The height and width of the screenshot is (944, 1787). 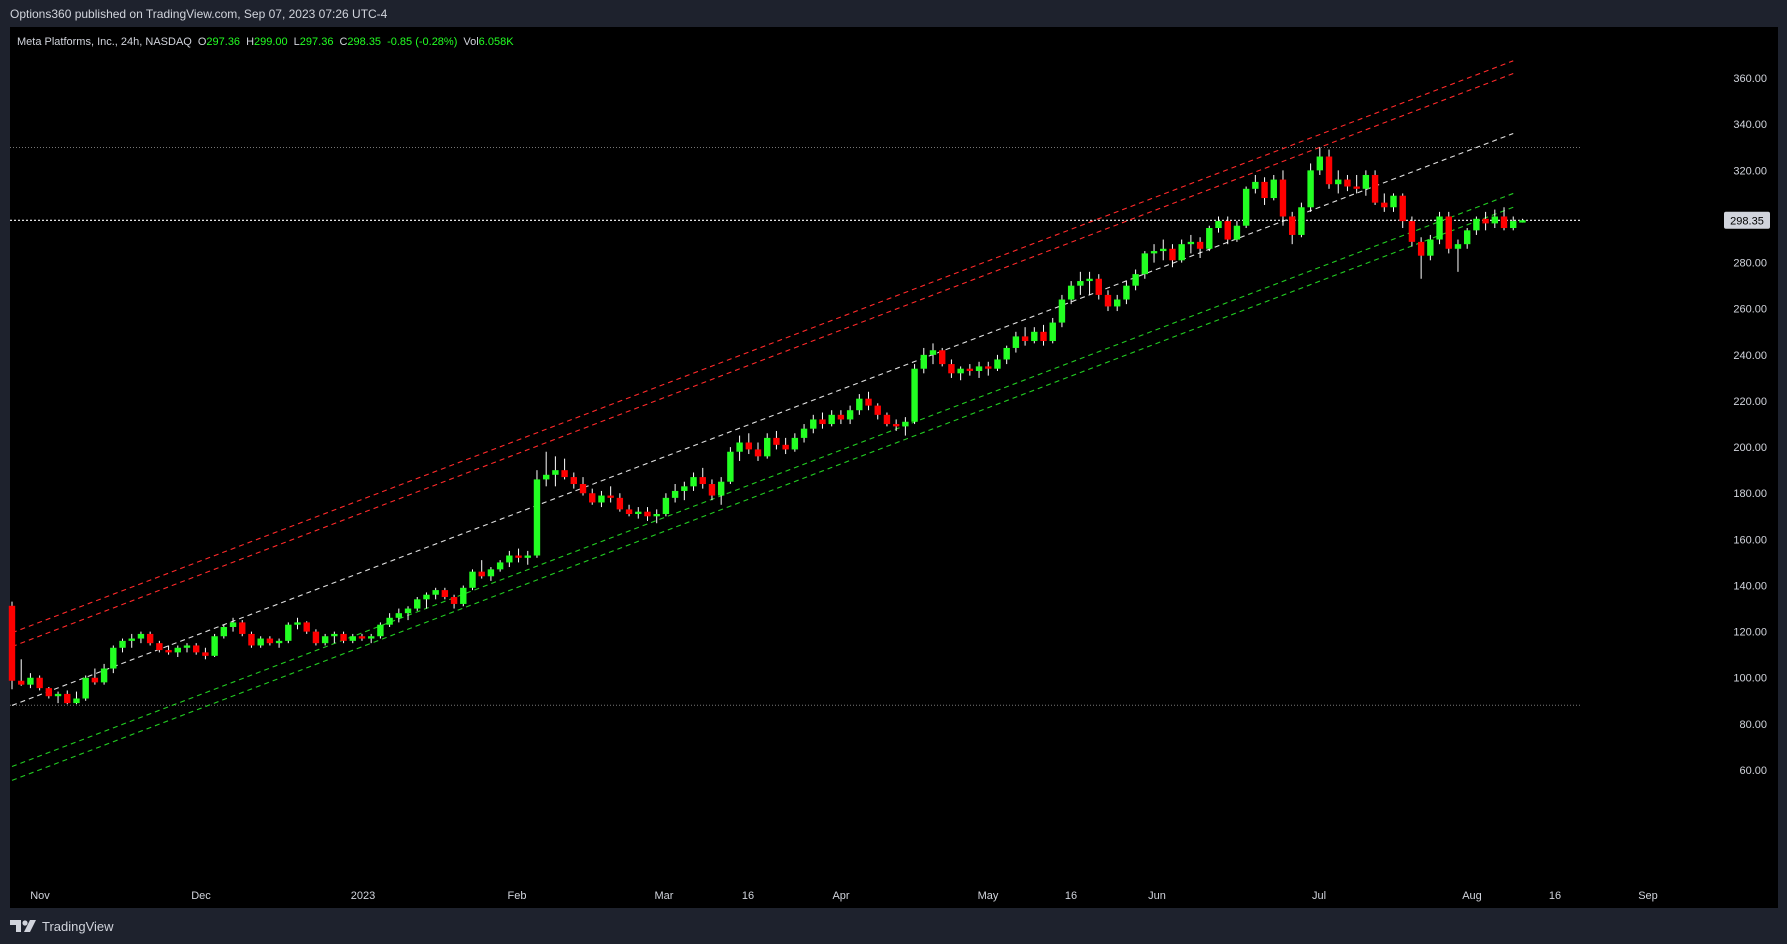 I want to click on x-axis-ticks: Nov Dec 2023 Feb Mar 16 Apr May 16 Jun Jul Aug 16 Sep, so click(x=844, y=896).